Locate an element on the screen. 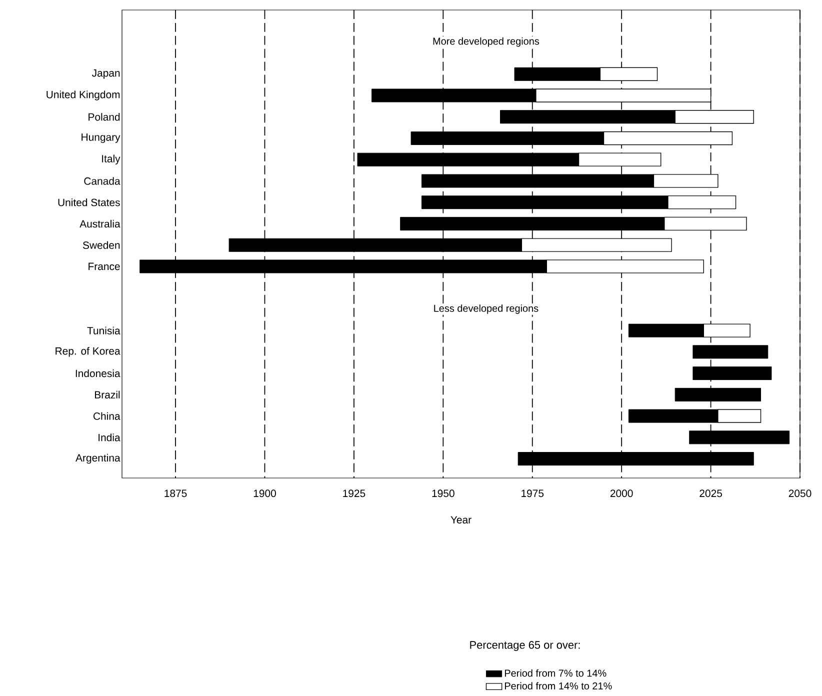 The width and height of the screenshot is (822, 696). y-tick-label: Indonesia is located at coordinates (98, 373).